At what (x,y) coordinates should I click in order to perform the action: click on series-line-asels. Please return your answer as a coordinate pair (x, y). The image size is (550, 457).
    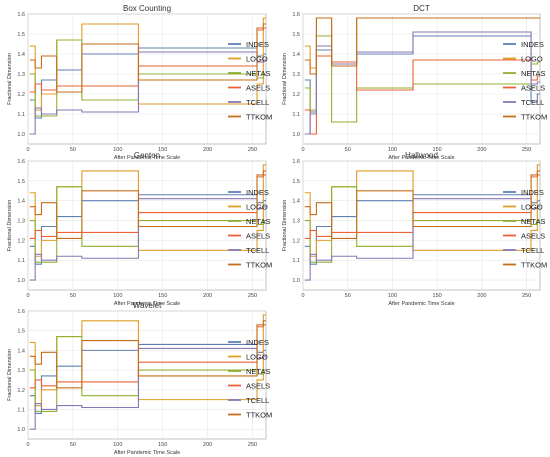
    Looking at the image, I should click on (422, 95).